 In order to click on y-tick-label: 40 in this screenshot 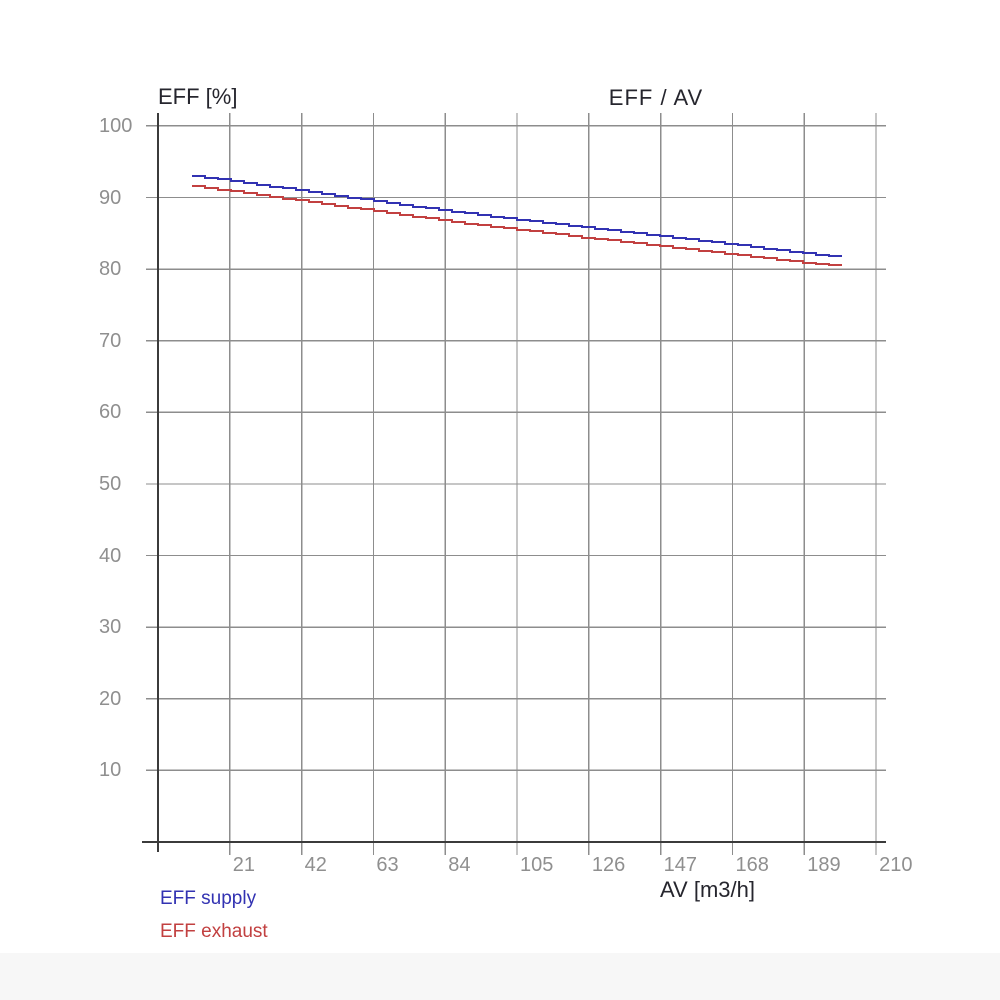, I will do `click(110, 555)`.